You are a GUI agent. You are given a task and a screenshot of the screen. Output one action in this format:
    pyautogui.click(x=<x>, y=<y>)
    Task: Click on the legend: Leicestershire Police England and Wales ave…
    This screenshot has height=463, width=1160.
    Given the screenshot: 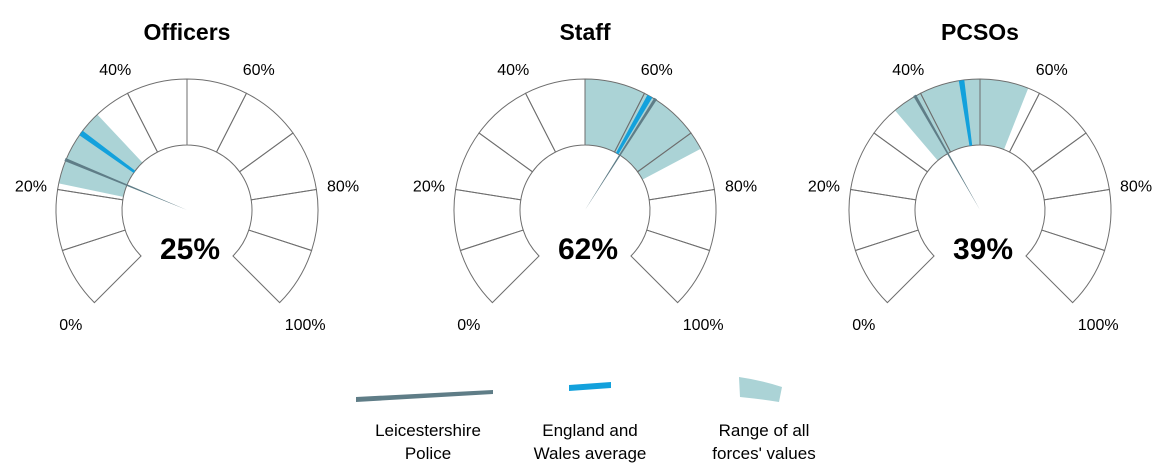 What is the action you would take?
    pyautogui.click(x=586, y=420)
    